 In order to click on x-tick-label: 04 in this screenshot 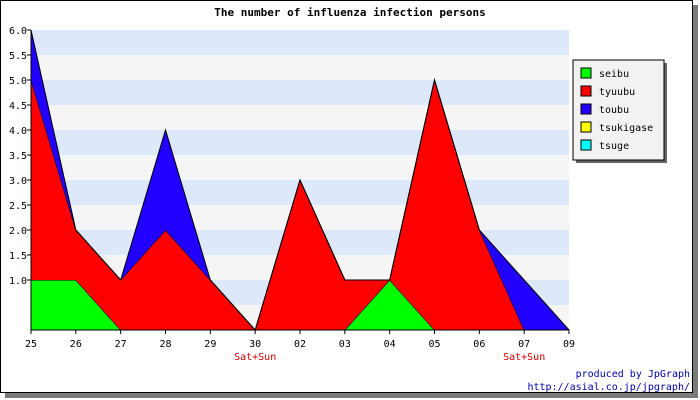, I will do `click(390, 344)`.